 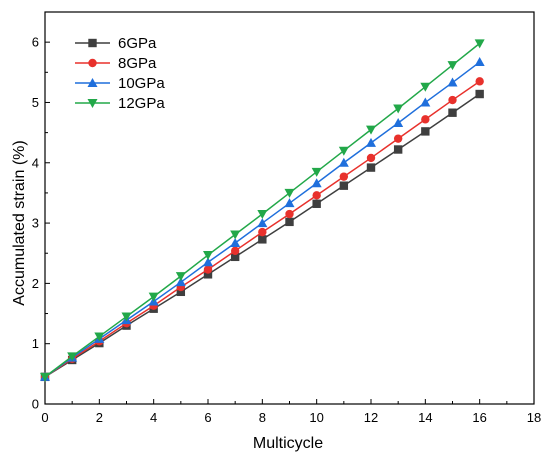 I want to click on legend-item-10gpa: 10GPa, so click(x=120, y=83).